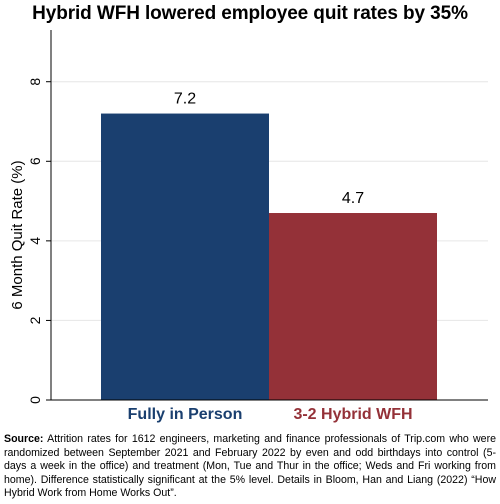 The width and height of the screenshot is (500, 504). What do you see at coordinates (185, 99) in the screenshot?
I see `data-label: 7.2` at bounding box center [185, 99].